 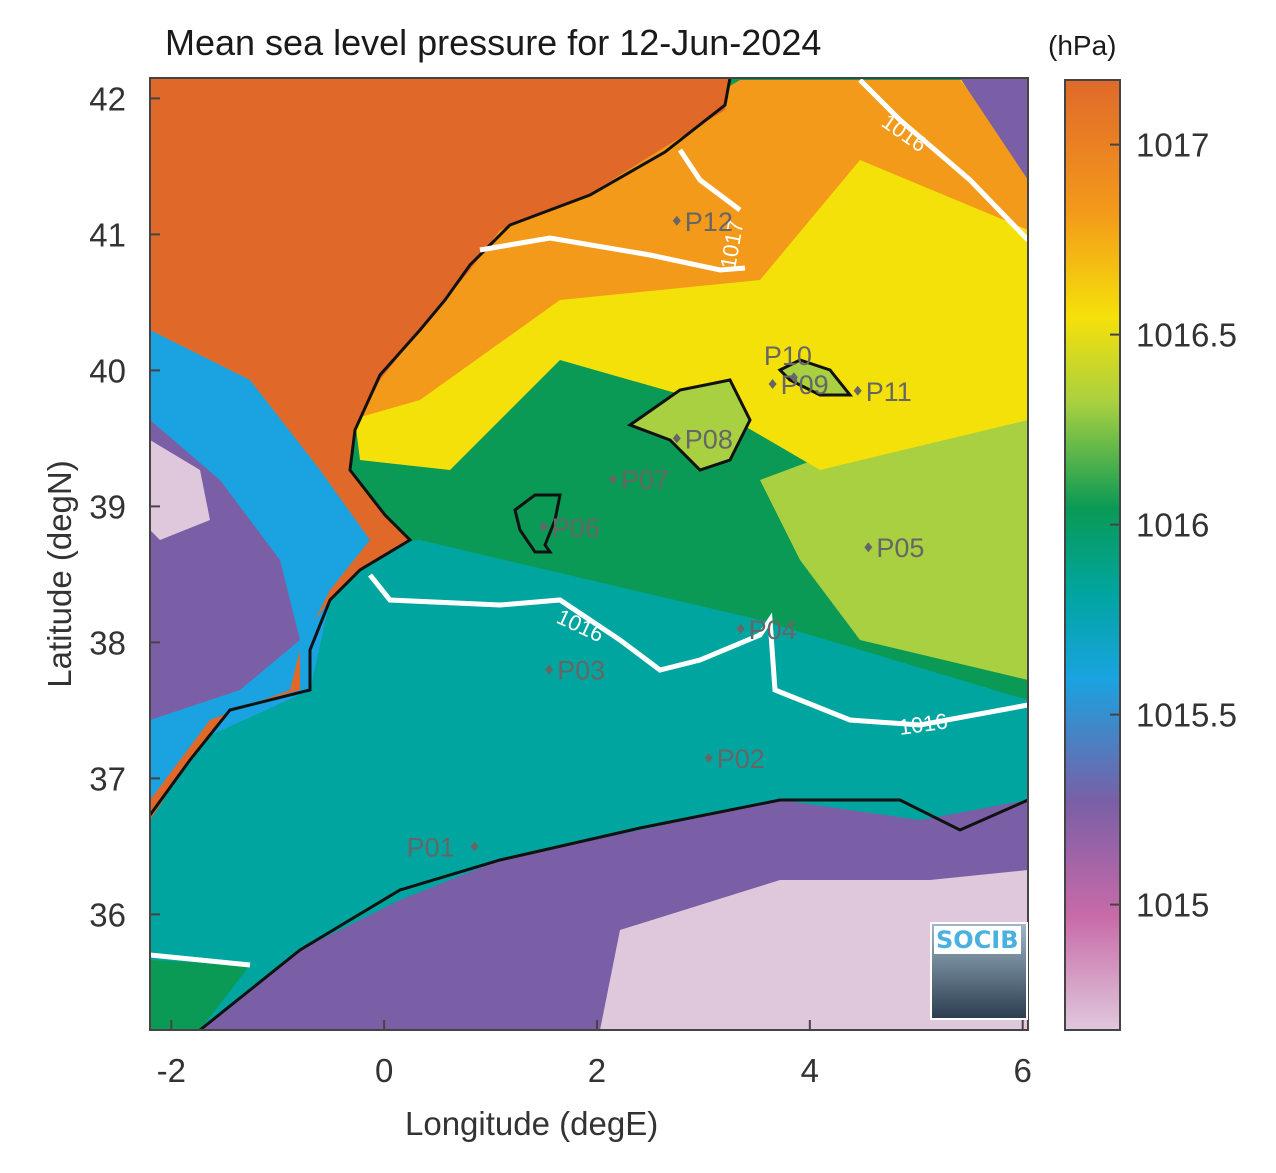 What do you see at coordinates (581, 671) in the screenshot?
I see `station-label: P03` at bounding box center [581, 671].